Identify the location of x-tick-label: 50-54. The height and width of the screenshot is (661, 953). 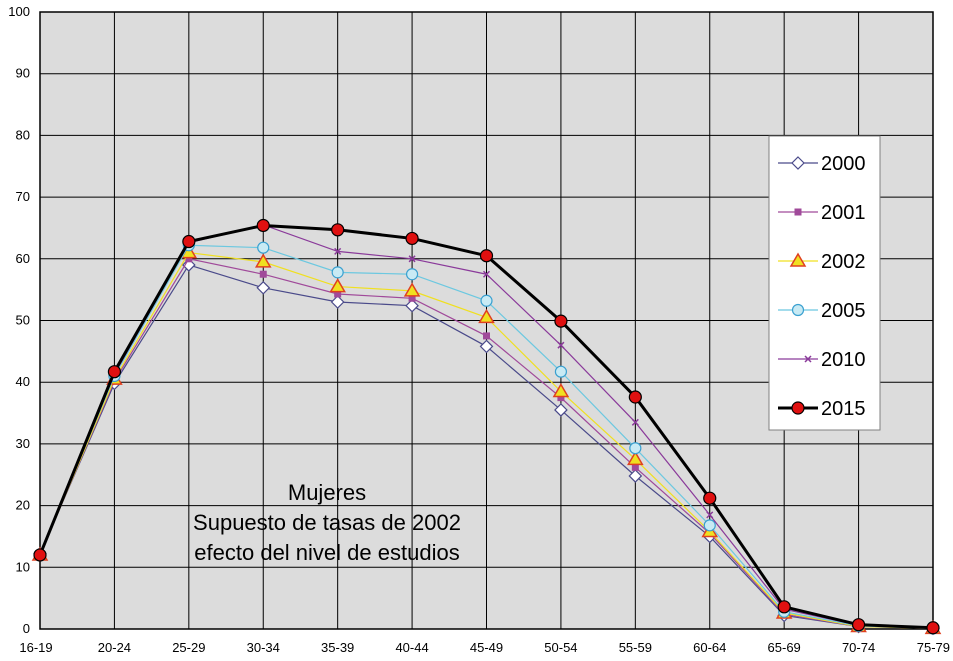
(560, 647).